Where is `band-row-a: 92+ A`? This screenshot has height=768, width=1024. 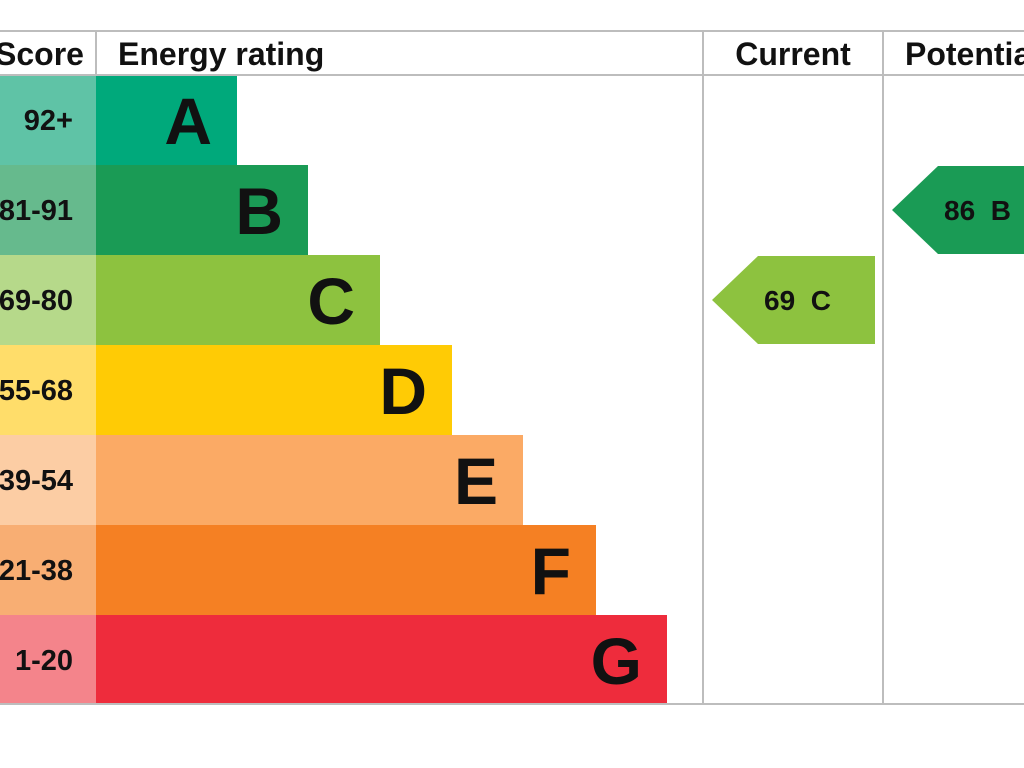 band-row-a: 92+ A is located at coordinates (118, 120).